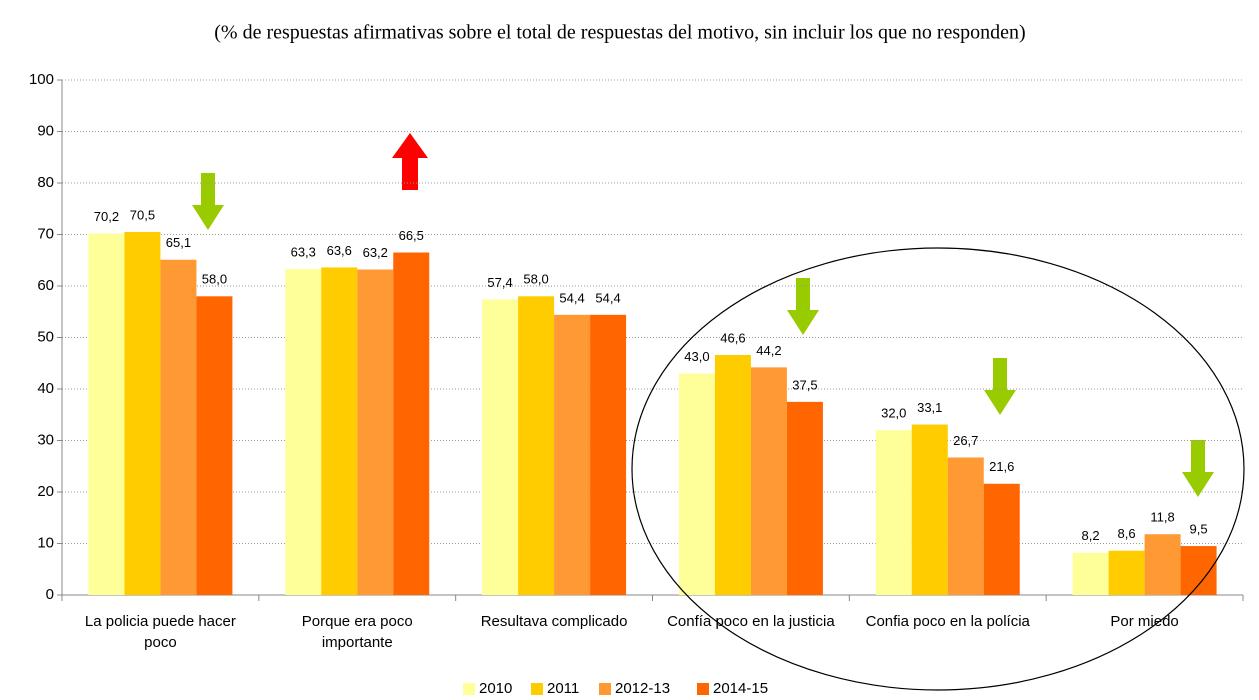 The width and height of the screenshot is (1259, 700). What do you see at coordinates (947, 621) in the screenshot?
I see `x-tick-label: Confia poco en la polícia` at bounding box center [947, 621].